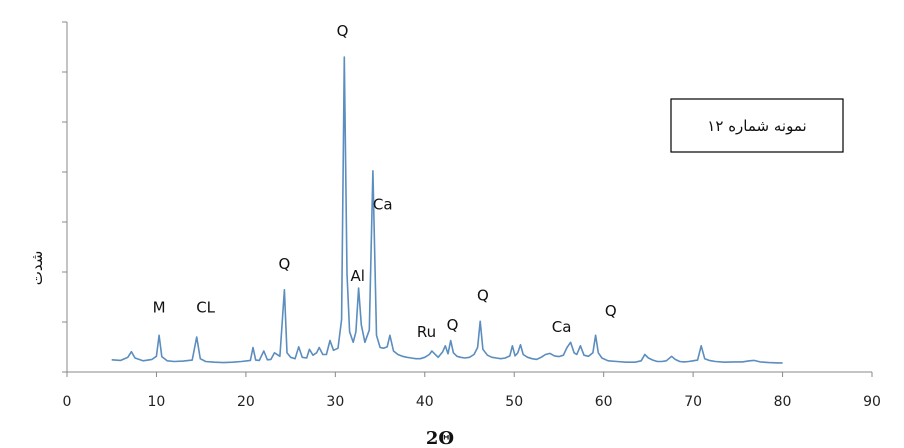  I want to click on x-tick-label: 10, so click(157, 402).